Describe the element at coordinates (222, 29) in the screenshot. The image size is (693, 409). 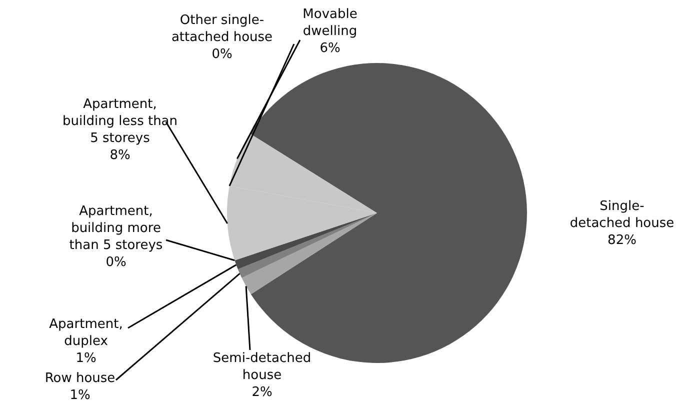
I see `category-label: Other single-attached house` at that location.